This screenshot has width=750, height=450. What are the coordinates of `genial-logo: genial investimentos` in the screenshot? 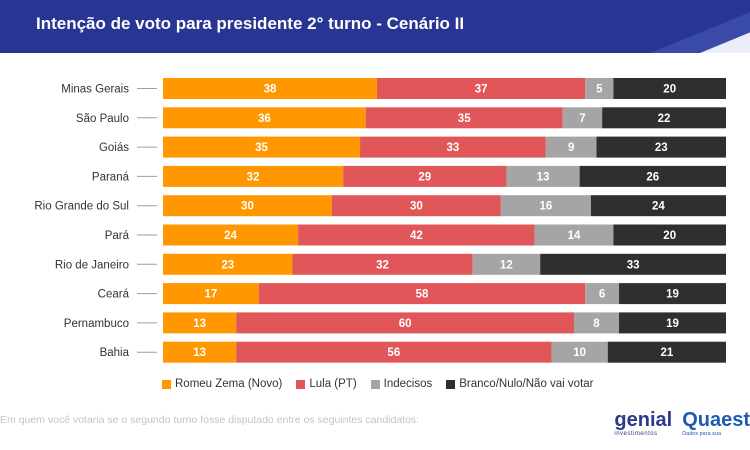 It's located at (643, 424).